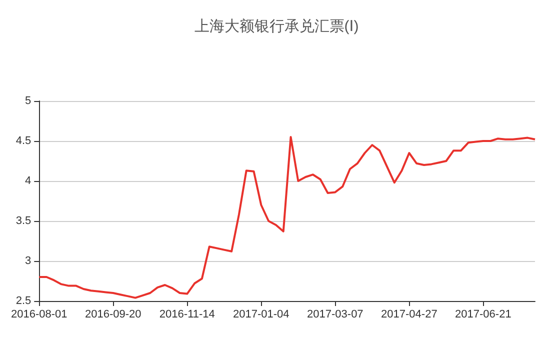  Describe the element at coordinates (335, 314) in the screenshot. I see `x-tick-label: 2017-03-07` at that location.